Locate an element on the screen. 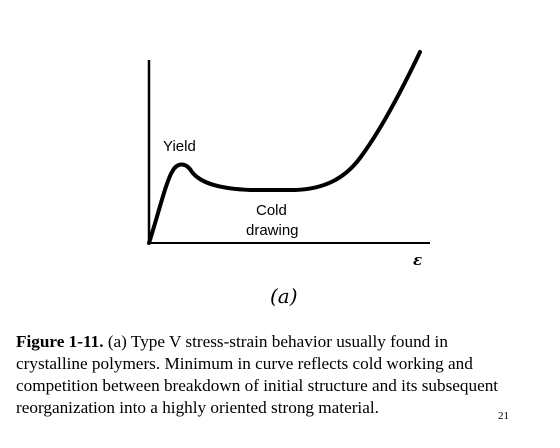 The image size is (560, 448). page-number: 21 is located at coordinates (503, 416).